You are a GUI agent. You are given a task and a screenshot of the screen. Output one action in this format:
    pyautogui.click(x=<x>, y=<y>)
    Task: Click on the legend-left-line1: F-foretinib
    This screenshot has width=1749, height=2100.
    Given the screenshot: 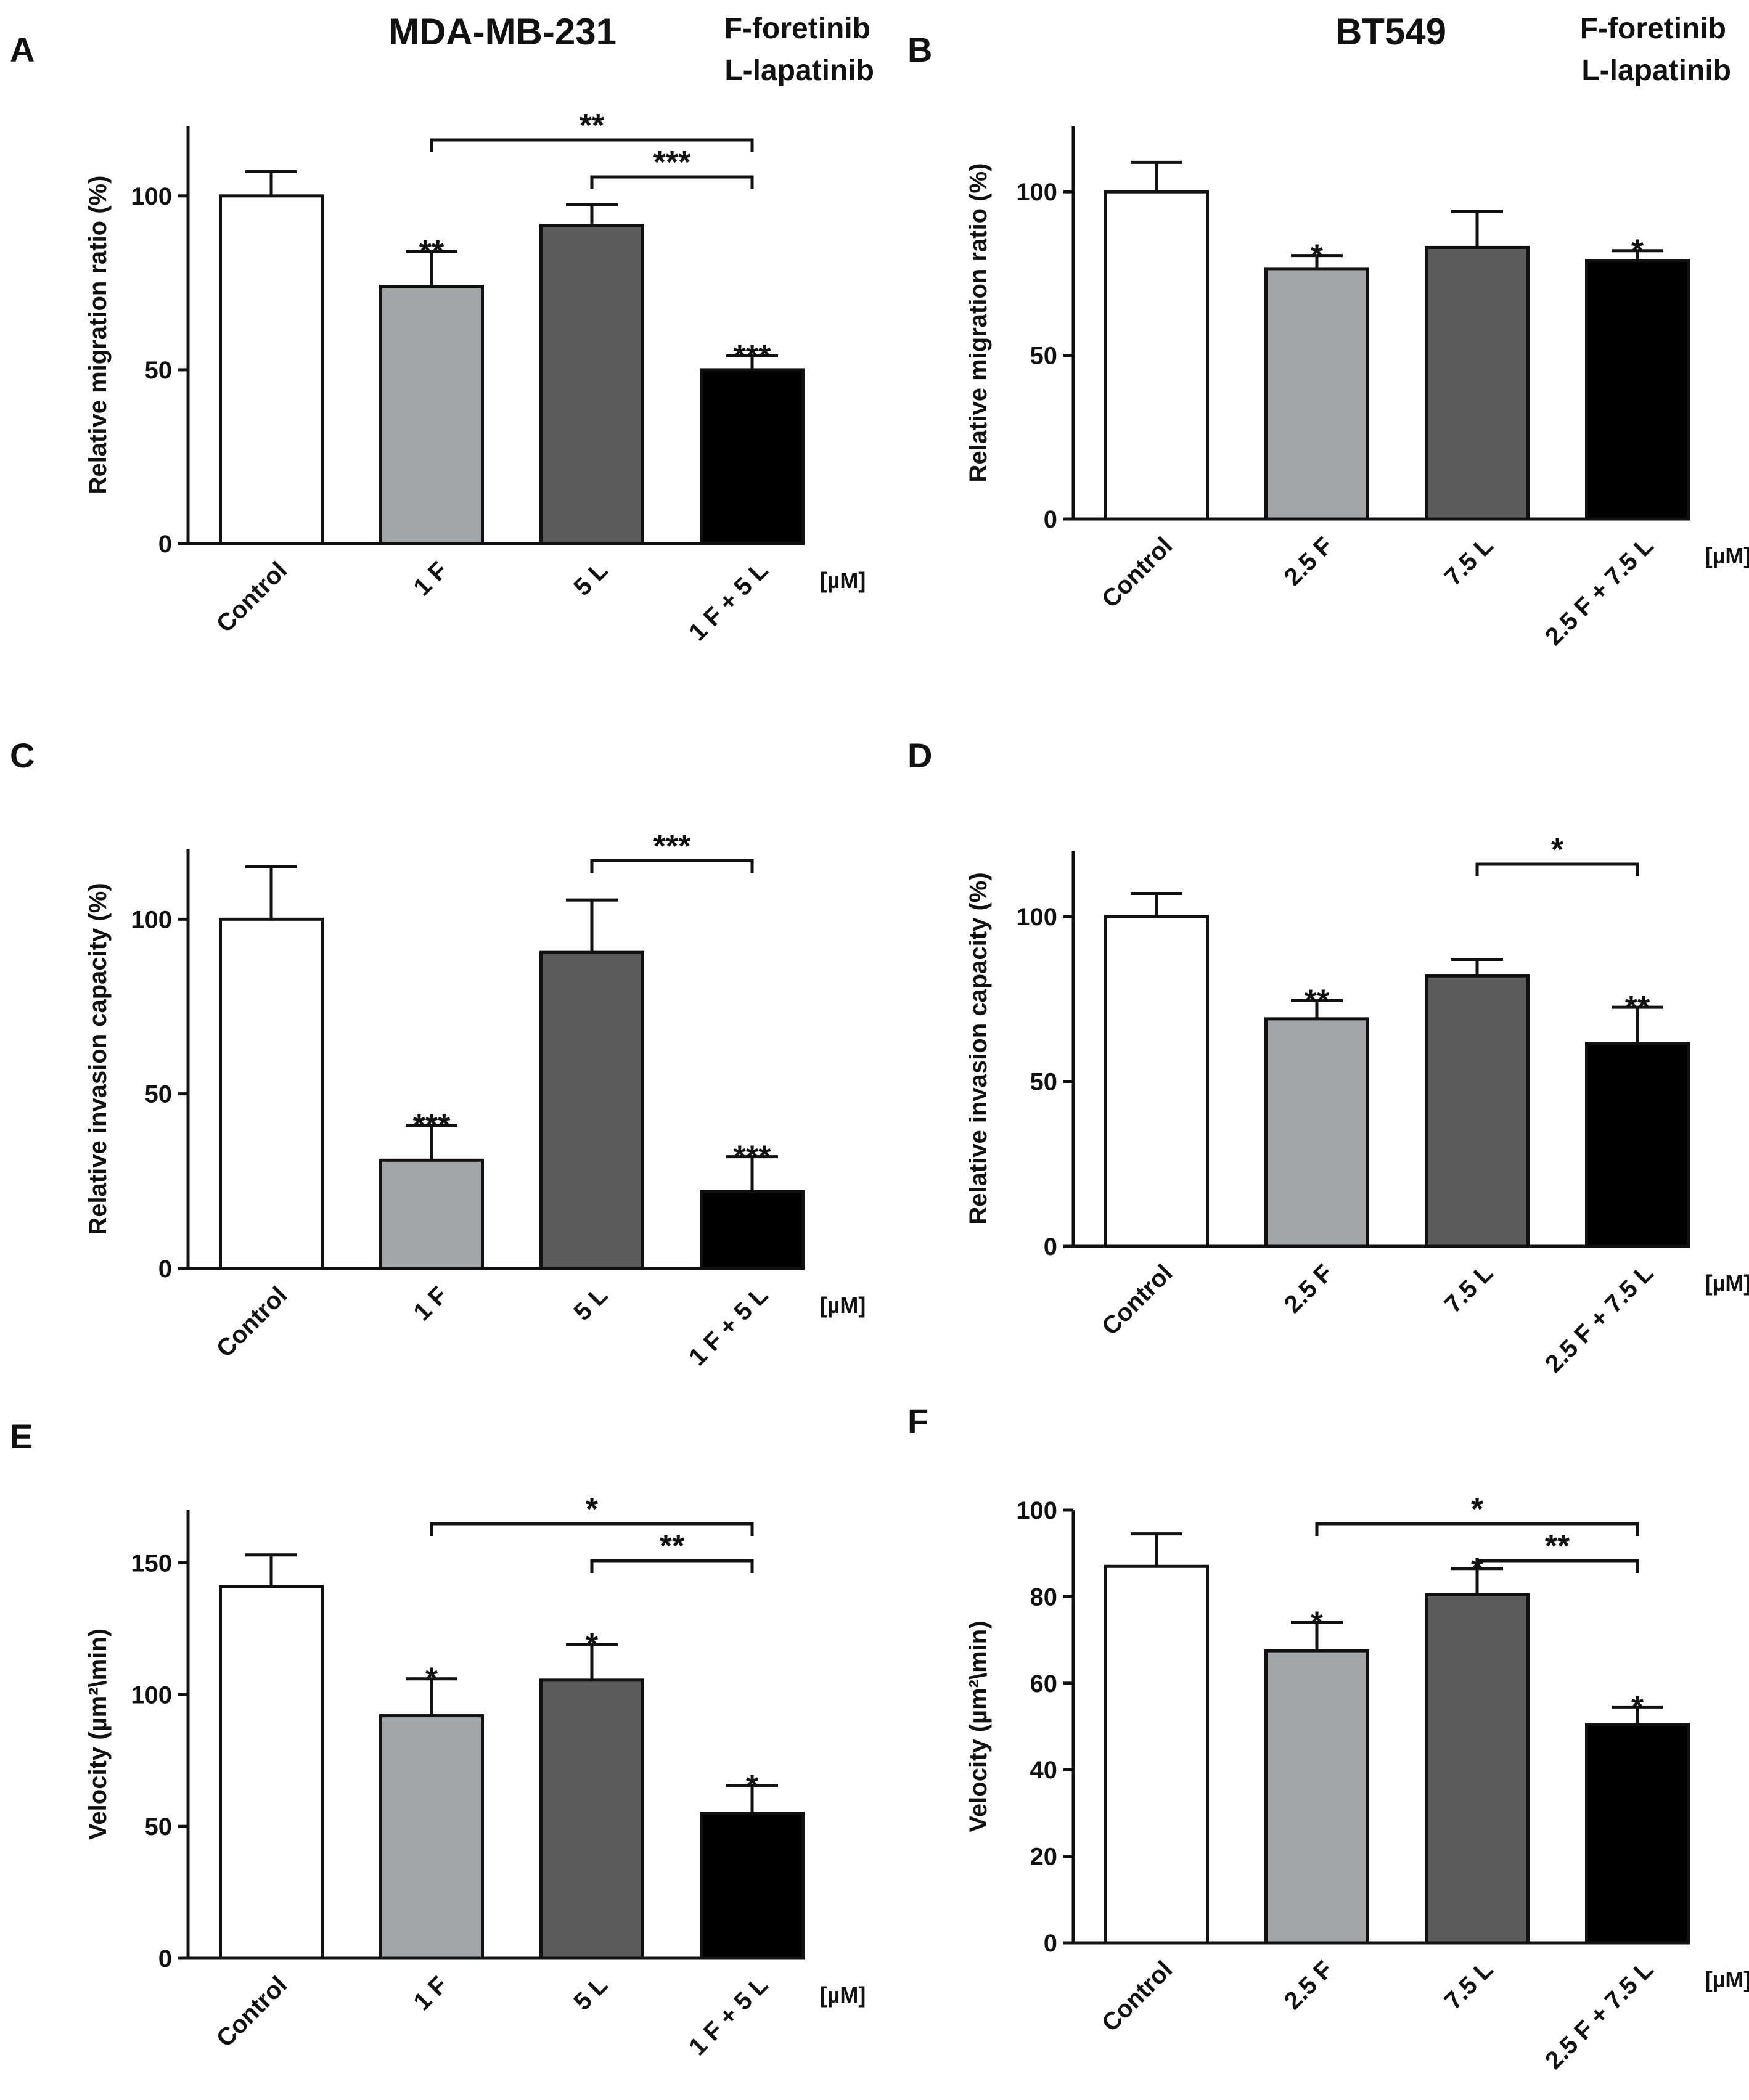 What is the action you would take?
    pyautogui.click(x=797, y=28)
    